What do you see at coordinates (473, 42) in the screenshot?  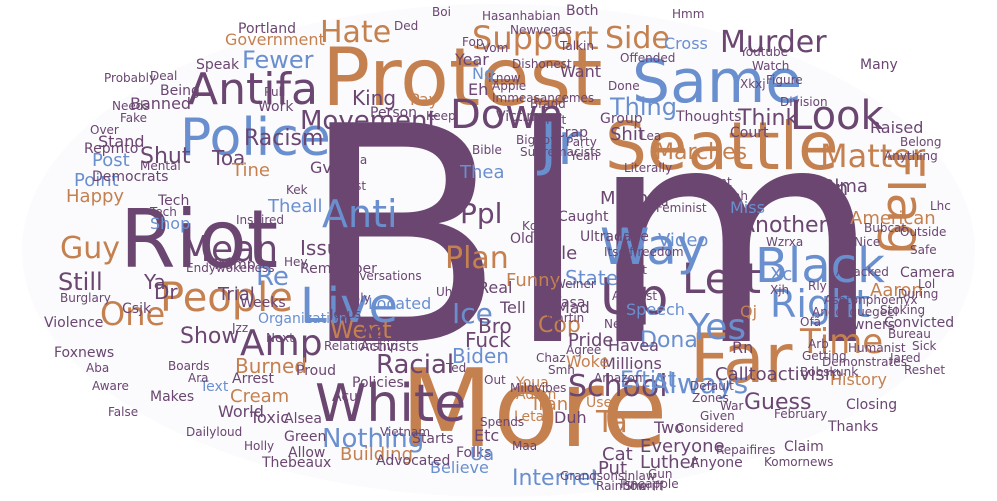 I see `word-fop: Fop` at bounding box center [473, 42].